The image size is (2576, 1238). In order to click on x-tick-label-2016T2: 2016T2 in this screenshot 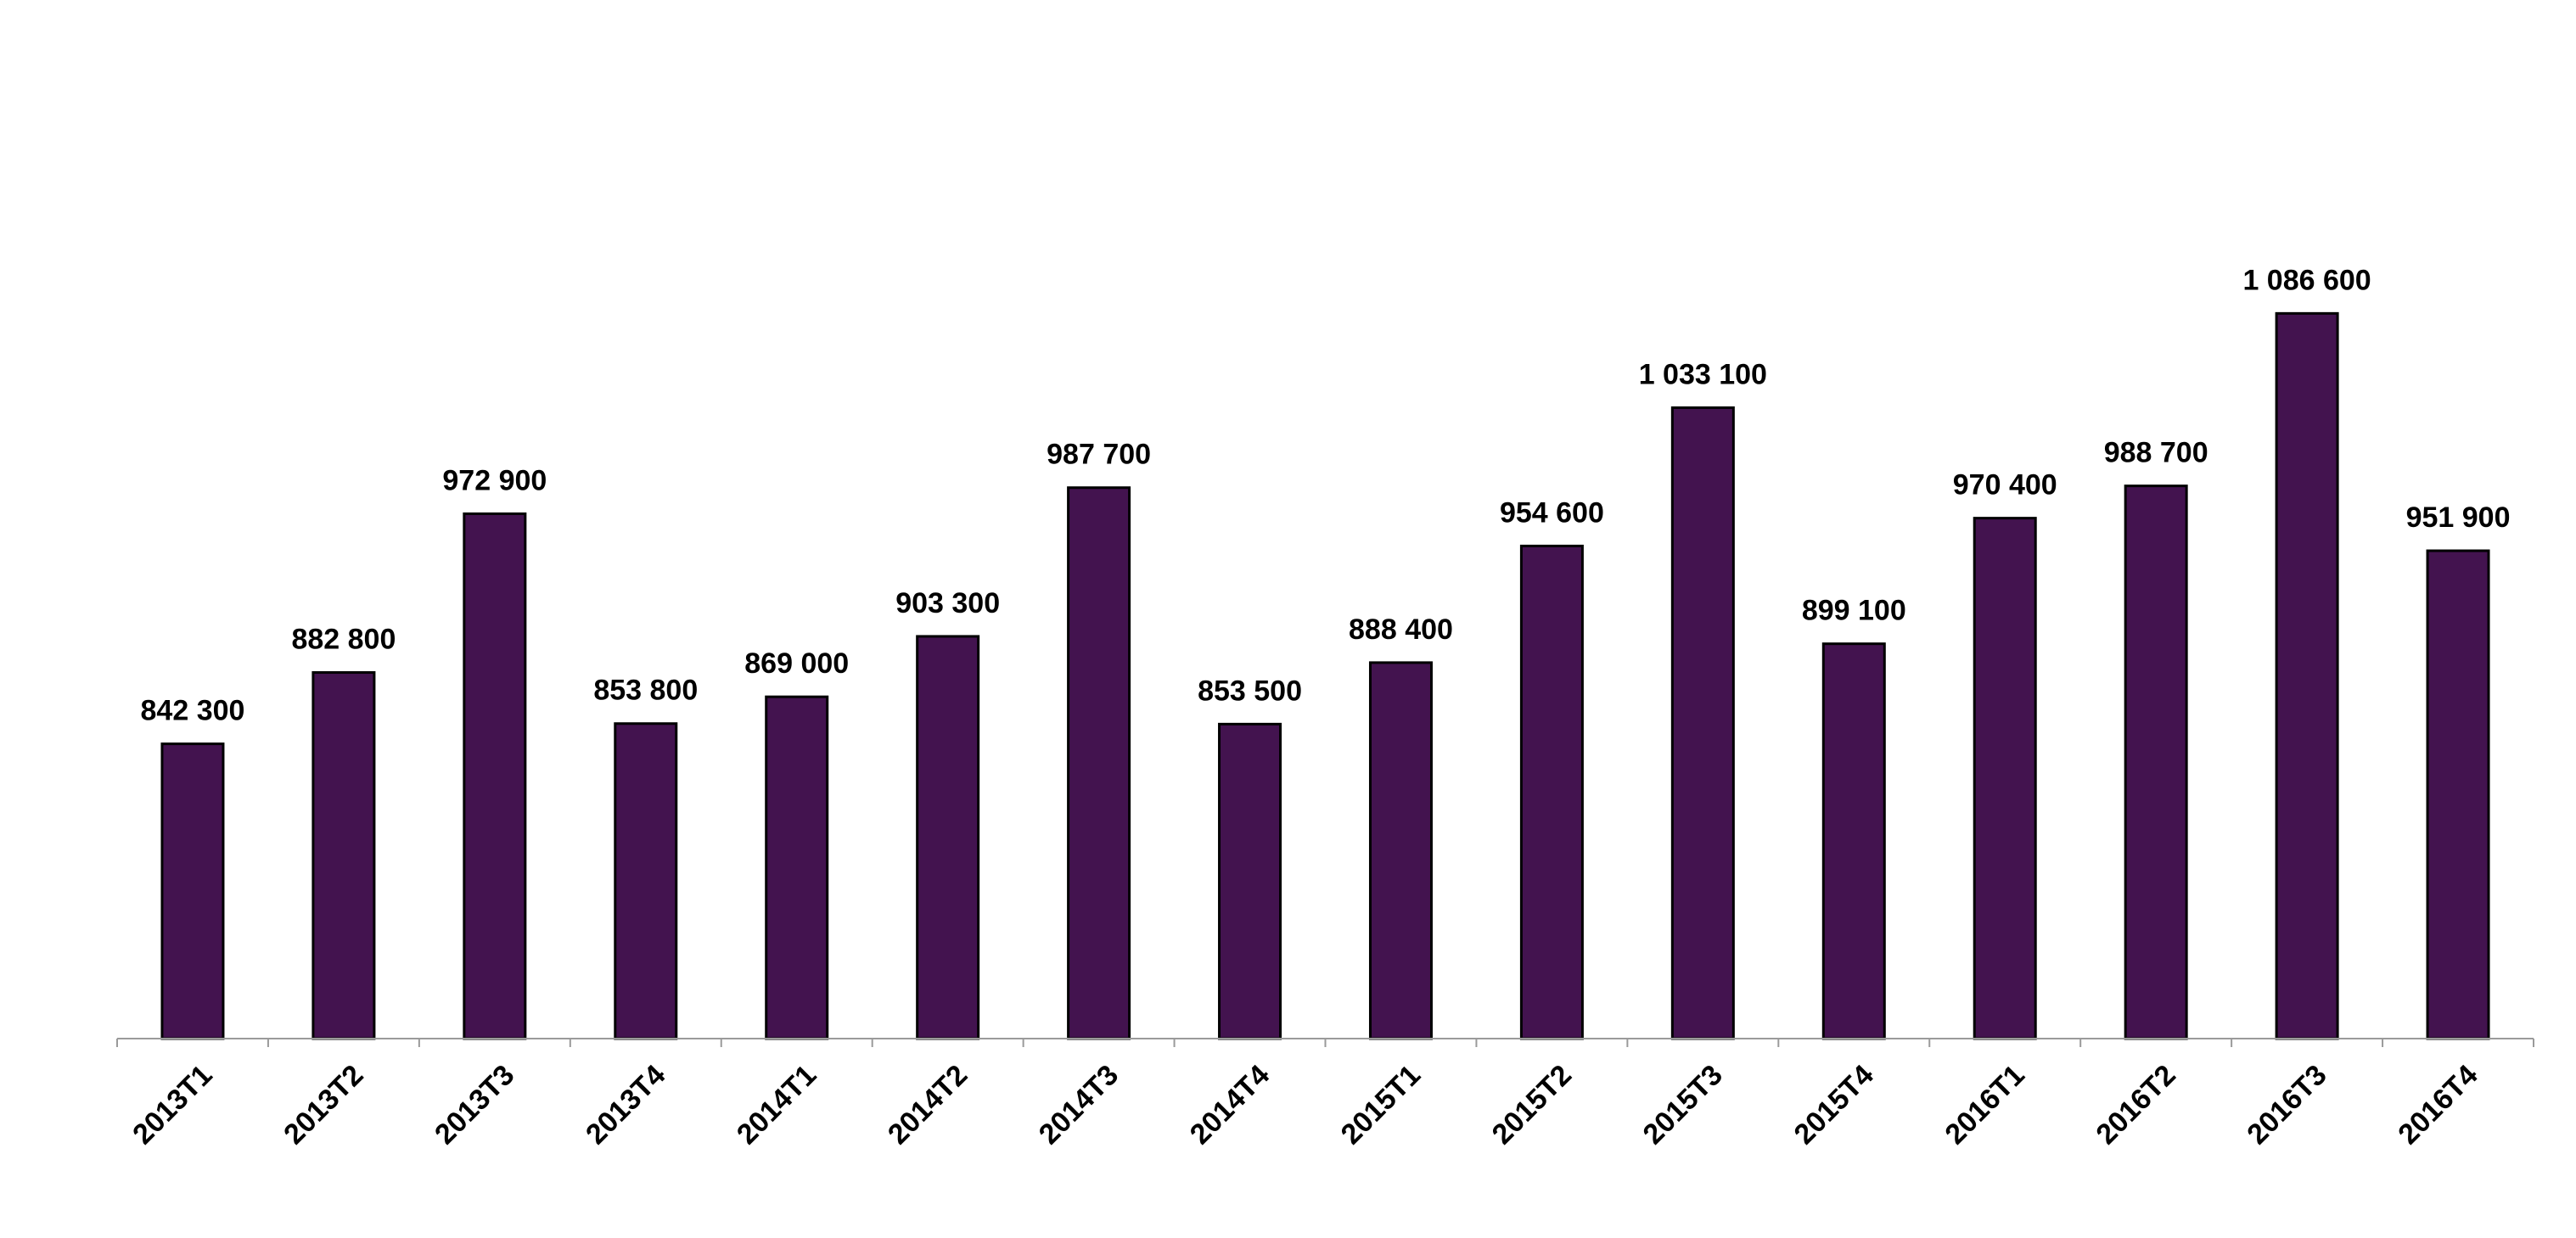, I will do `click(2135, 1105)`.